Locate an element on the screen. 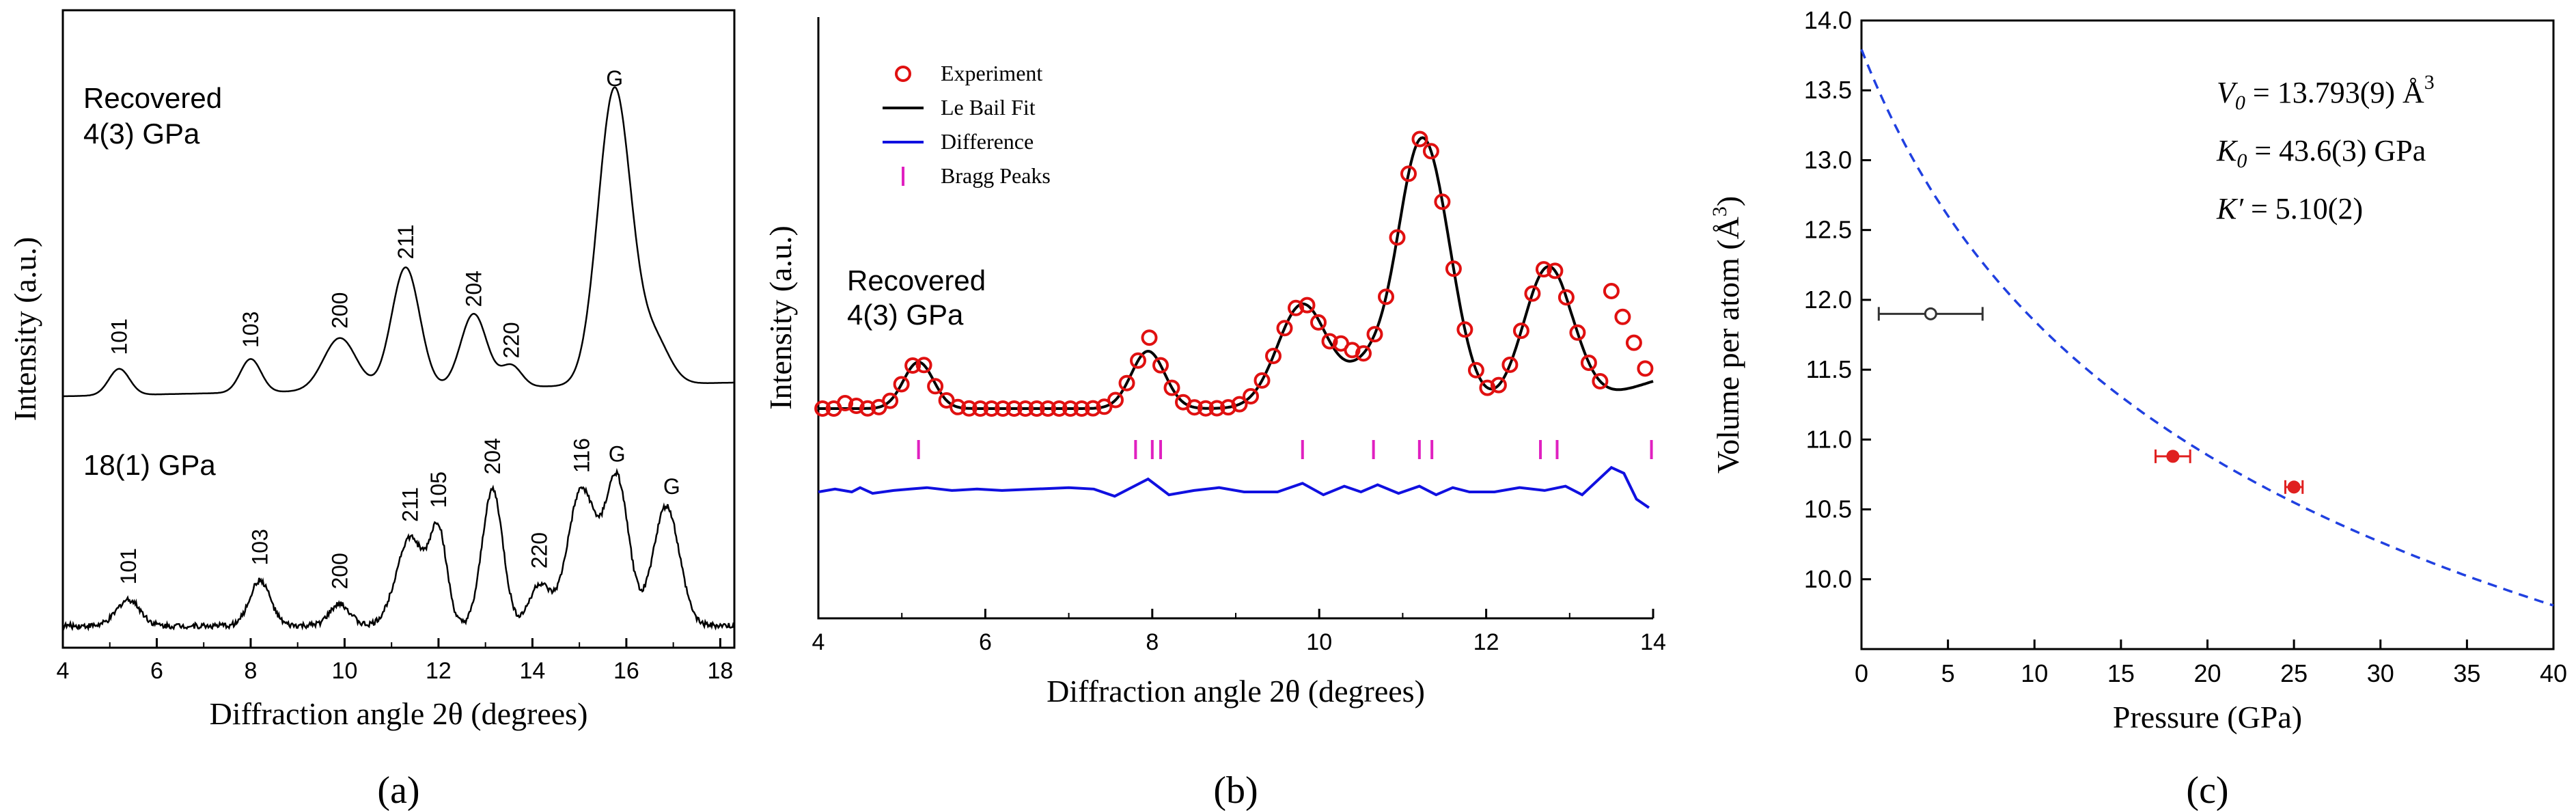 Image resolution: width=2576 pixels, height=811 pixels. panel-c-y-tick-label: 14.0 is located at coordinates (1828, 20).